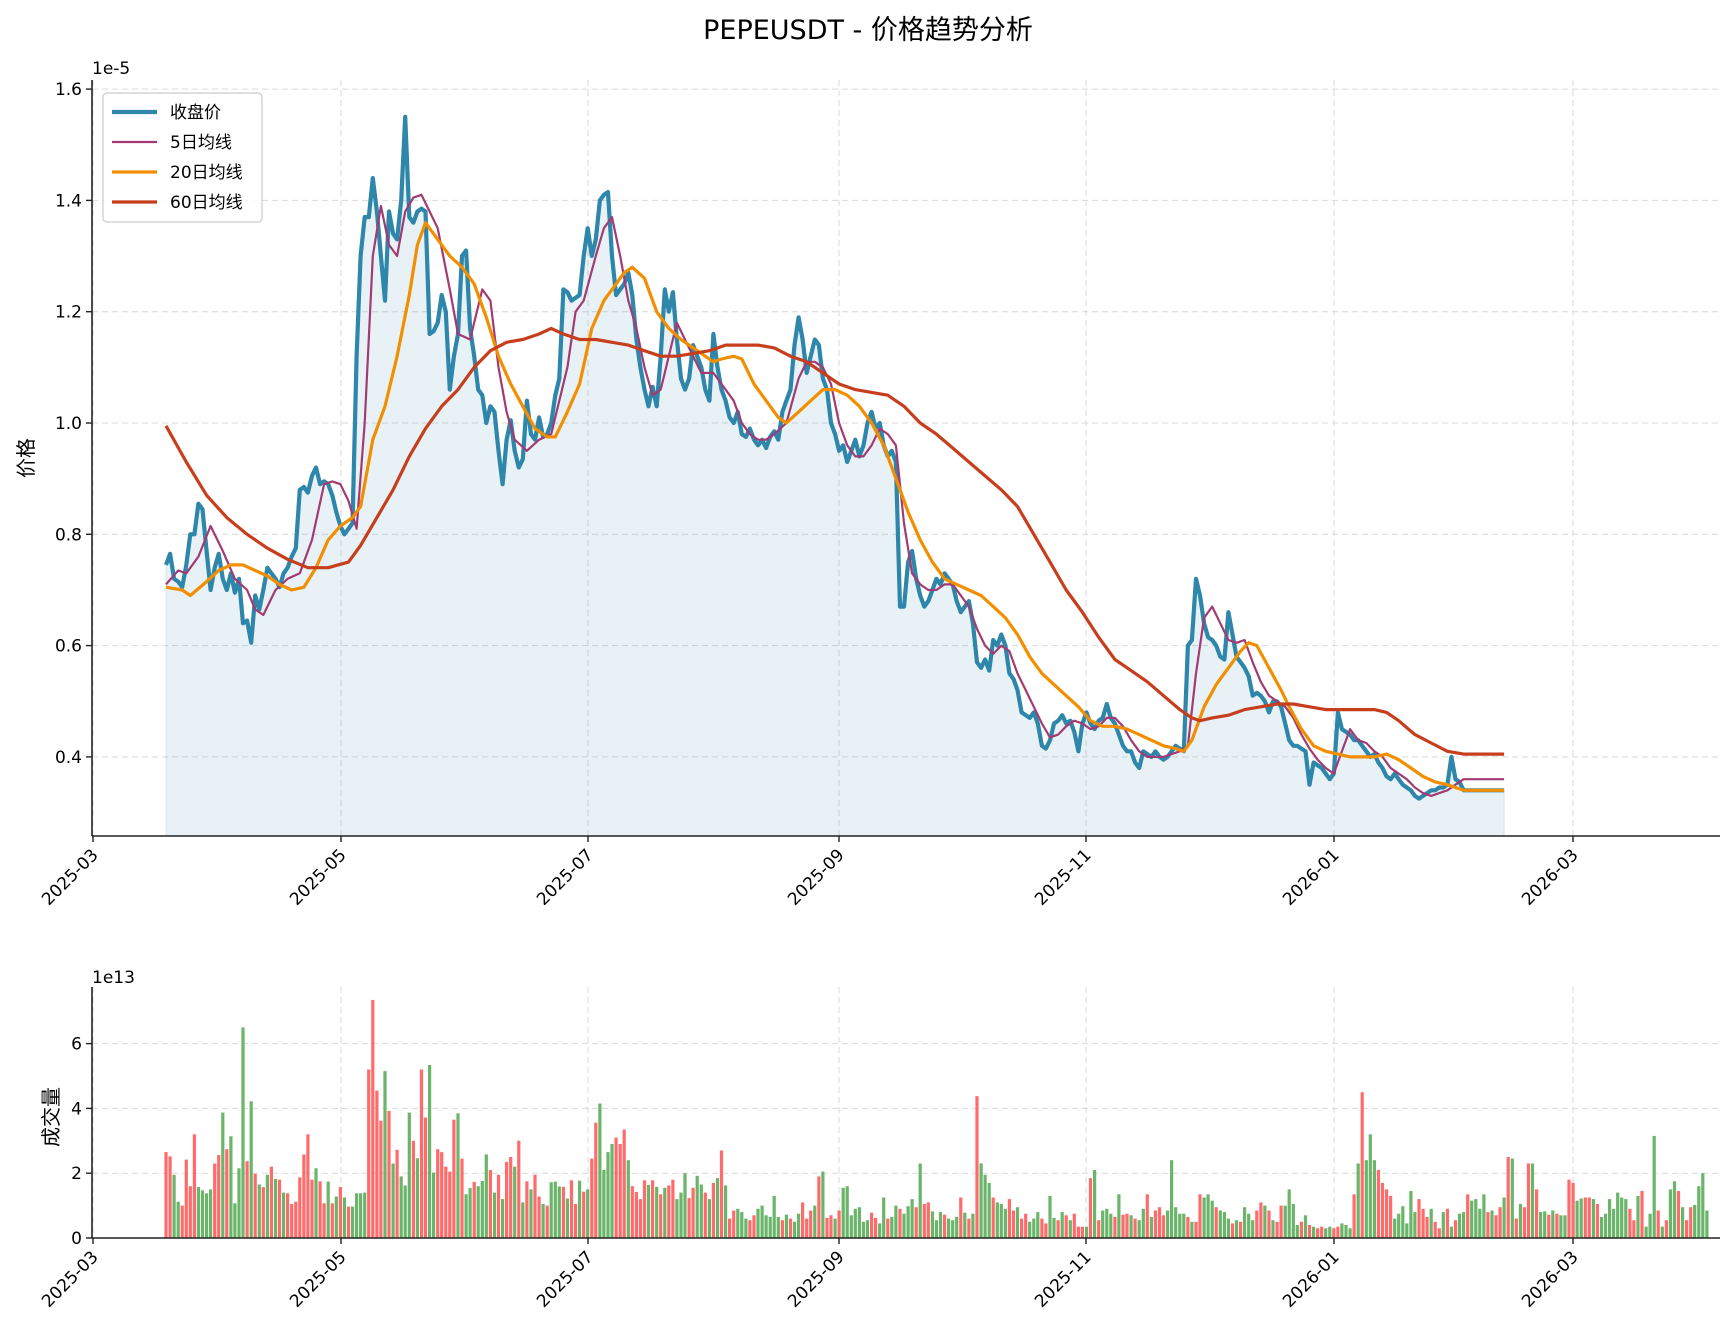  What do you see at coordinates (68, 201) in the screenshot?
I see `price-ytick-label: 1.4` at bounding box center [68, 201].